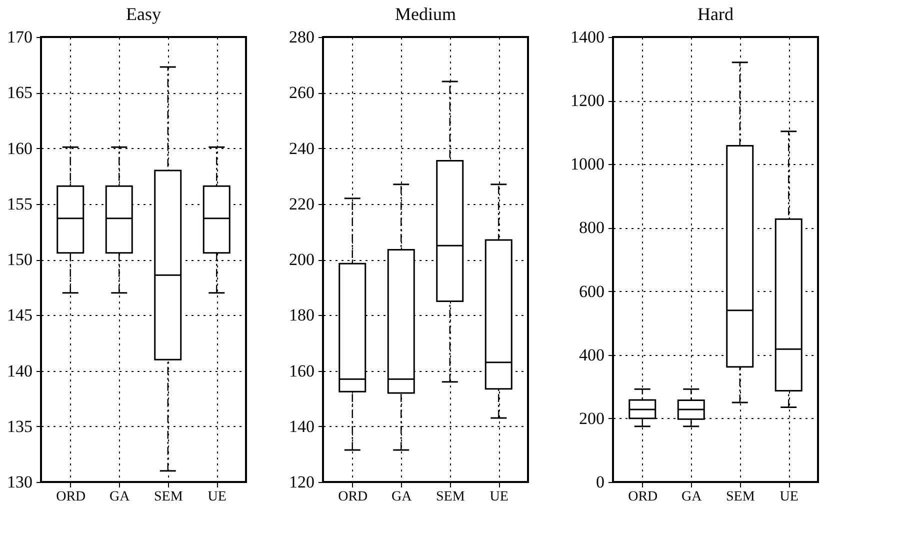  I want to click on chart-title: Medium, so click(425, 14).